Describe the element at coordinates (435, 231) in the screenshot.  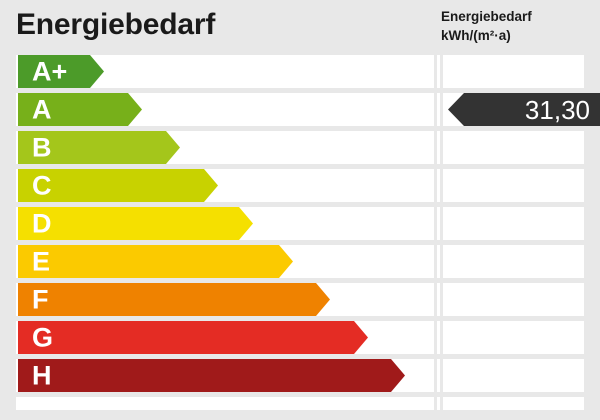
I see `column-divider-left` at that location.